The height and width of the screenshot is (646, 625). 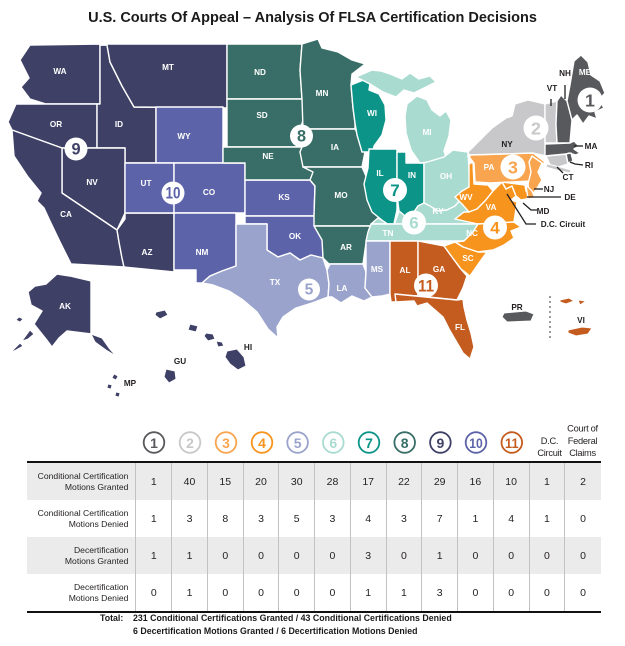 What do you see at coordinates (261, 115) in the screenshot?
I see `svg-text: SD` at bounding box center [261, 115].